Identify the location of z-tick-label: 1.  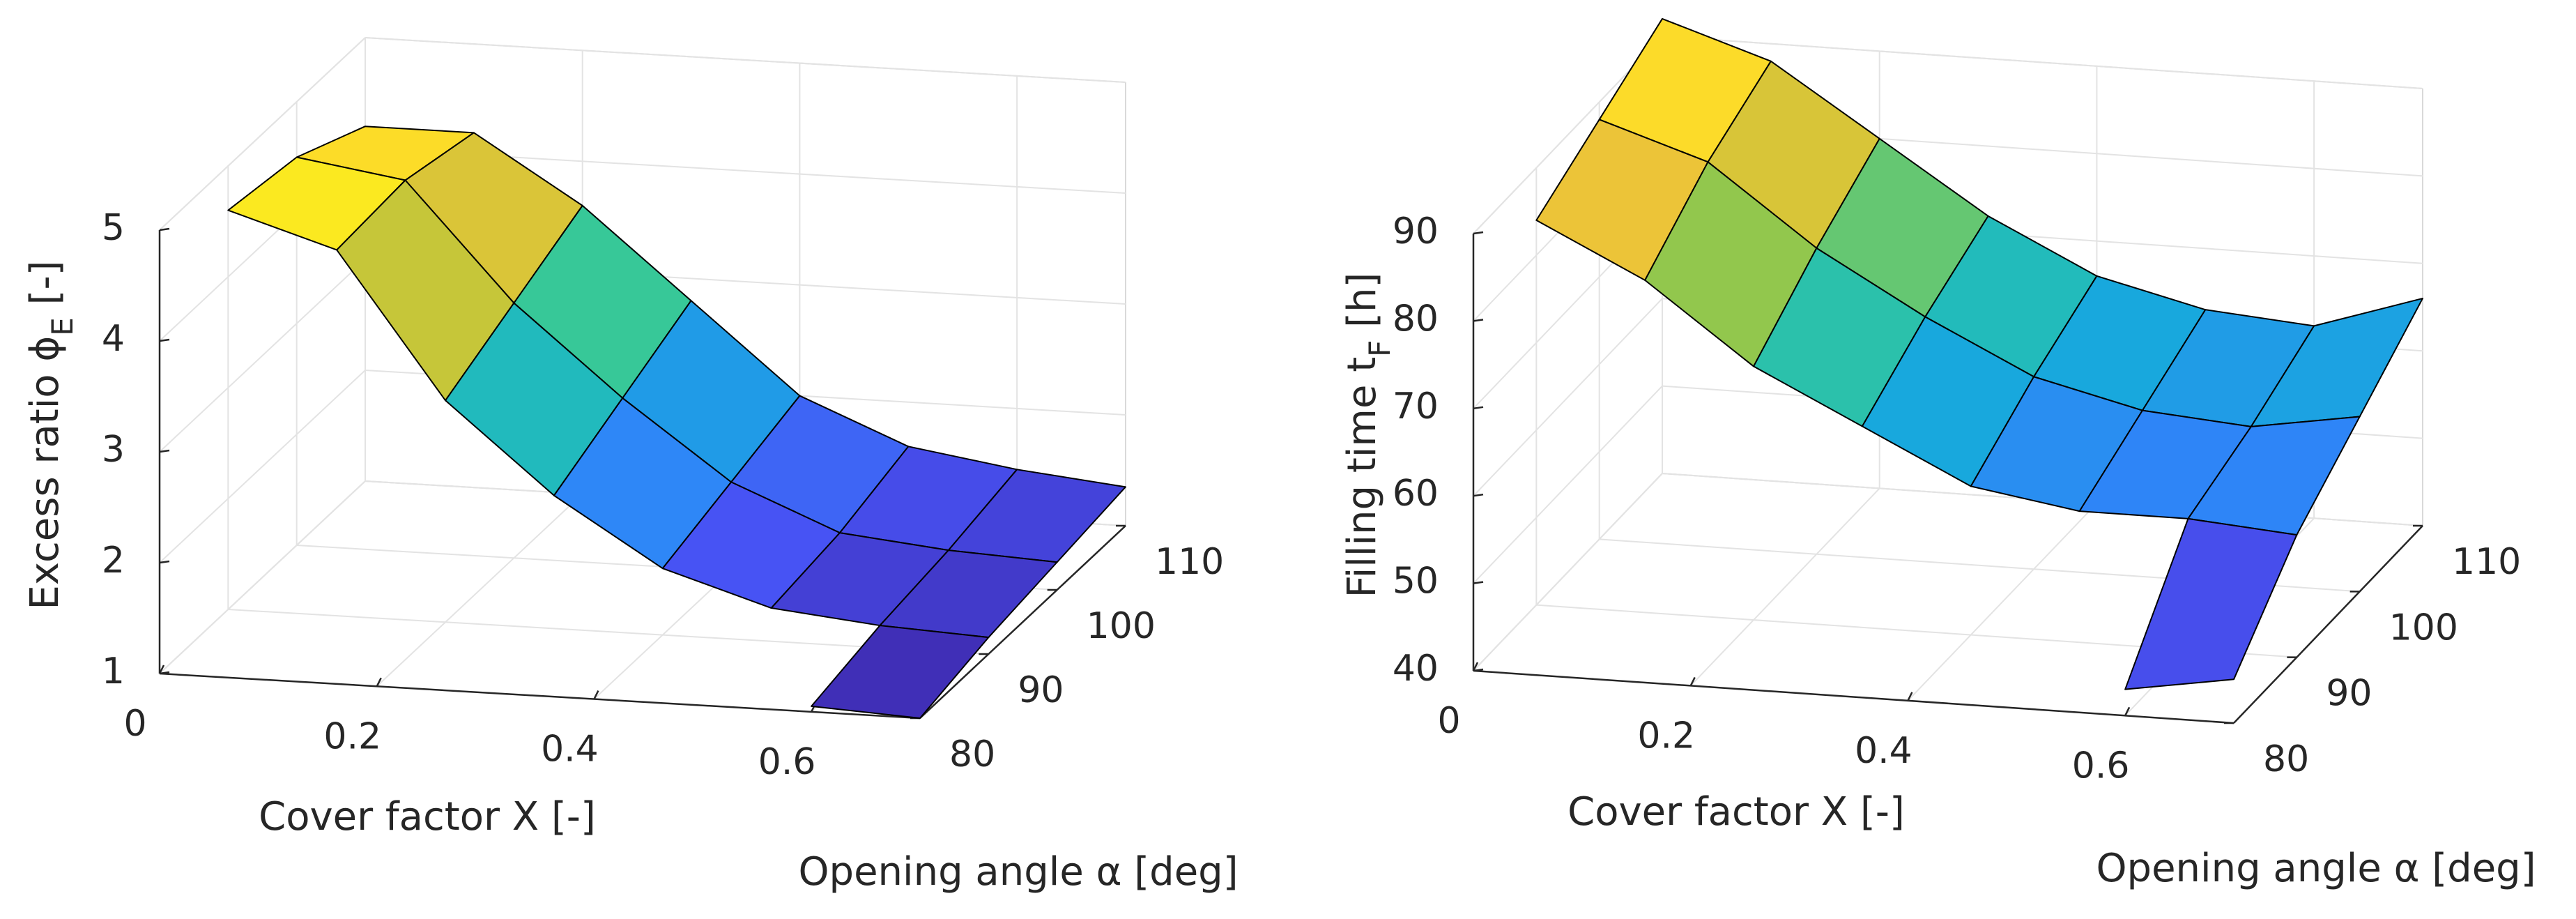
(113, 671).